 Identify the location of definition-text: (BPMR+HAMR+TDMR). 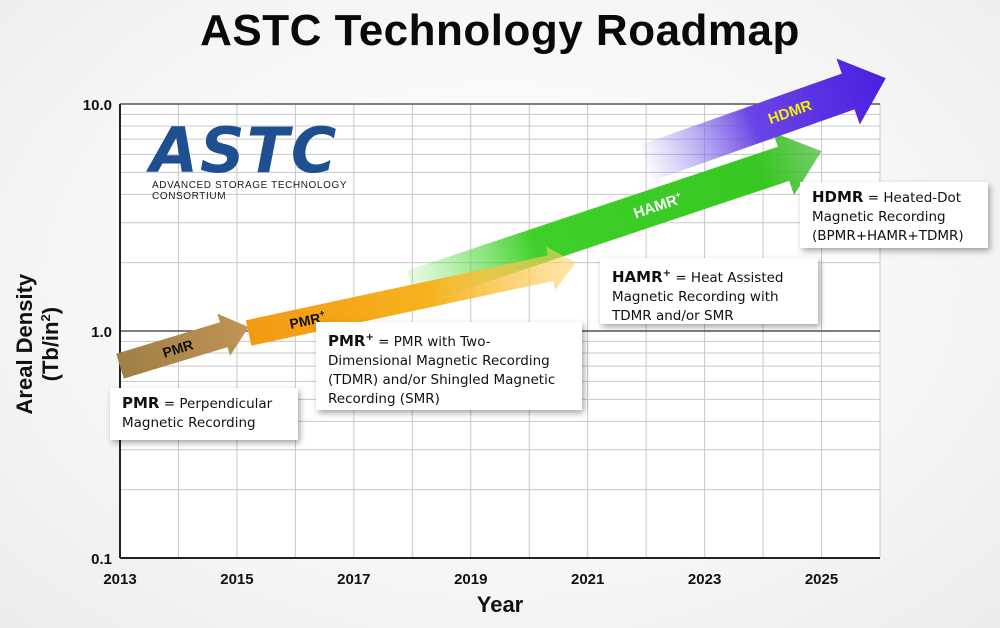
(888, 236).